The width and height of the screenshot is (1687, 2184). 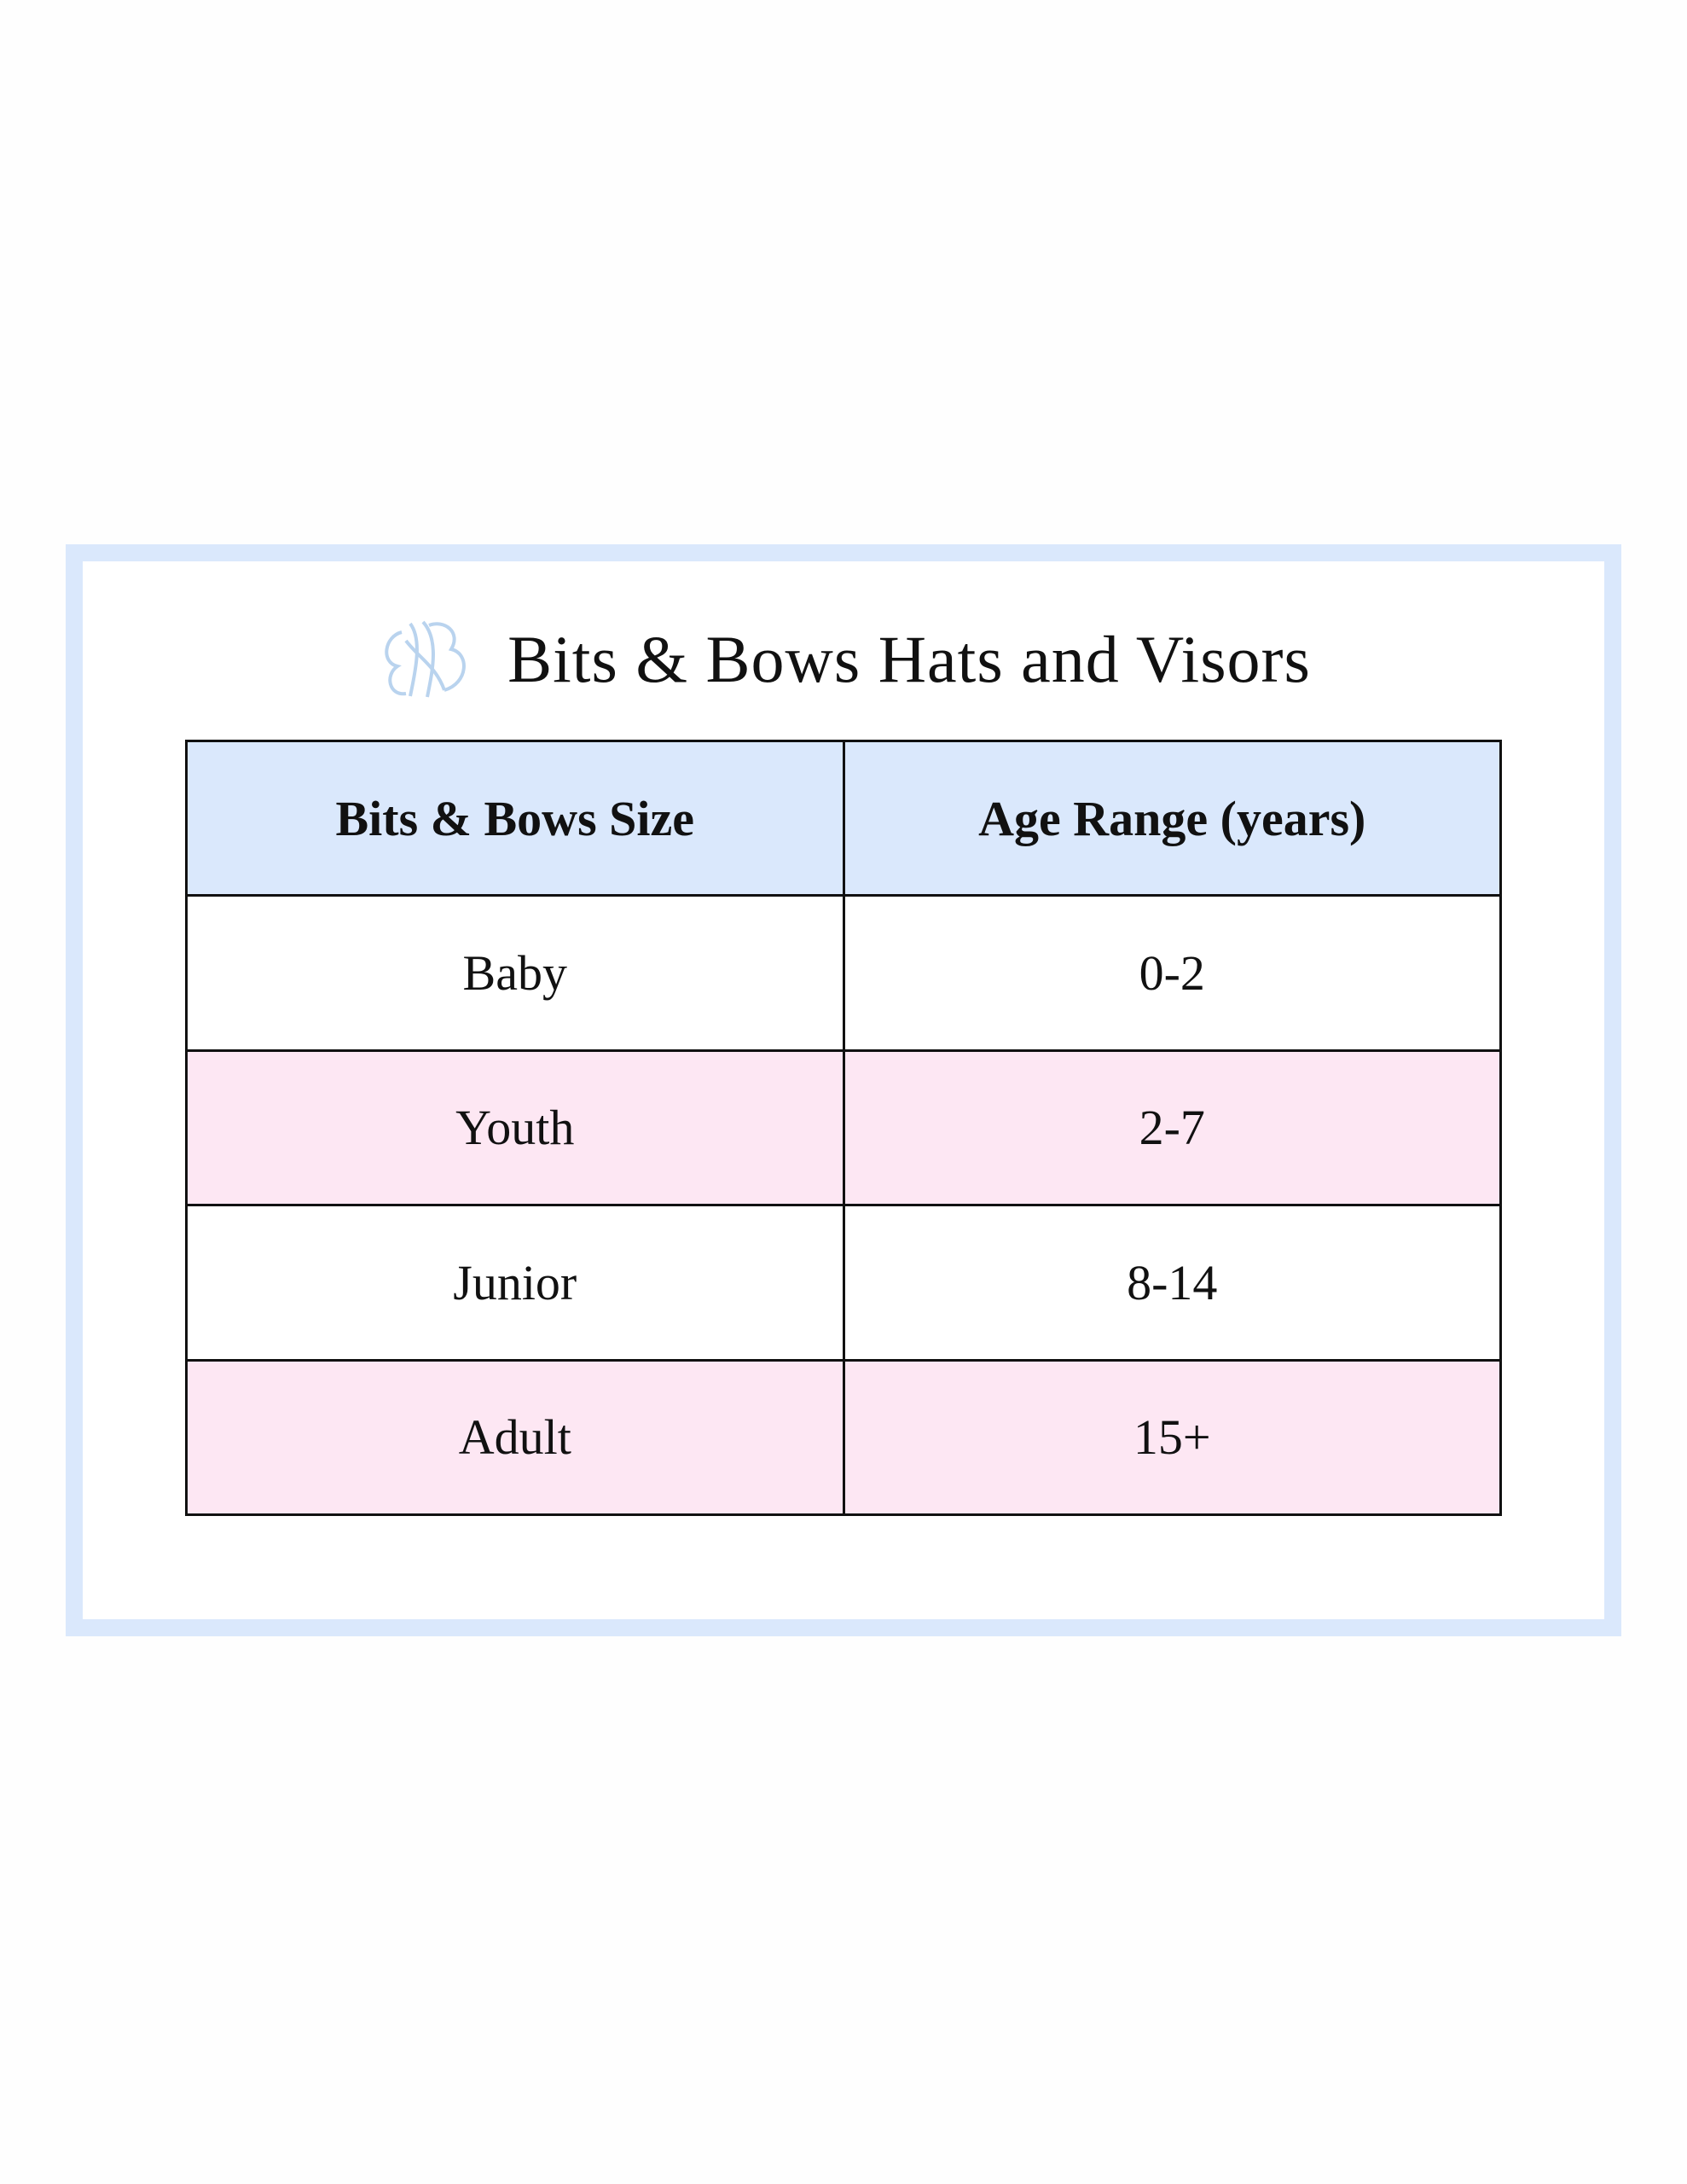 What do you see at coordinates (426, 659) in the screenshot?
I see `monogram-logo-icon` at bounding box center [426, 659].